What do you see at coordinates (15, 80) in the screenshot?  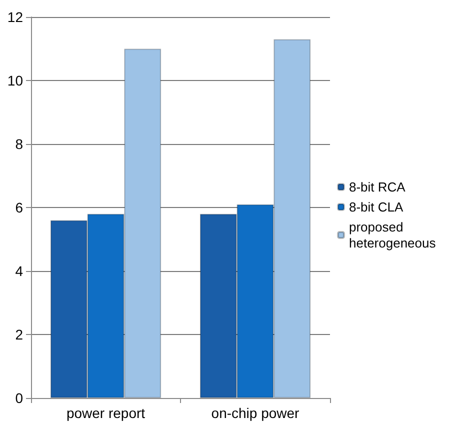 I see `y-tick-label: 10` at bounding box center [15, 80].